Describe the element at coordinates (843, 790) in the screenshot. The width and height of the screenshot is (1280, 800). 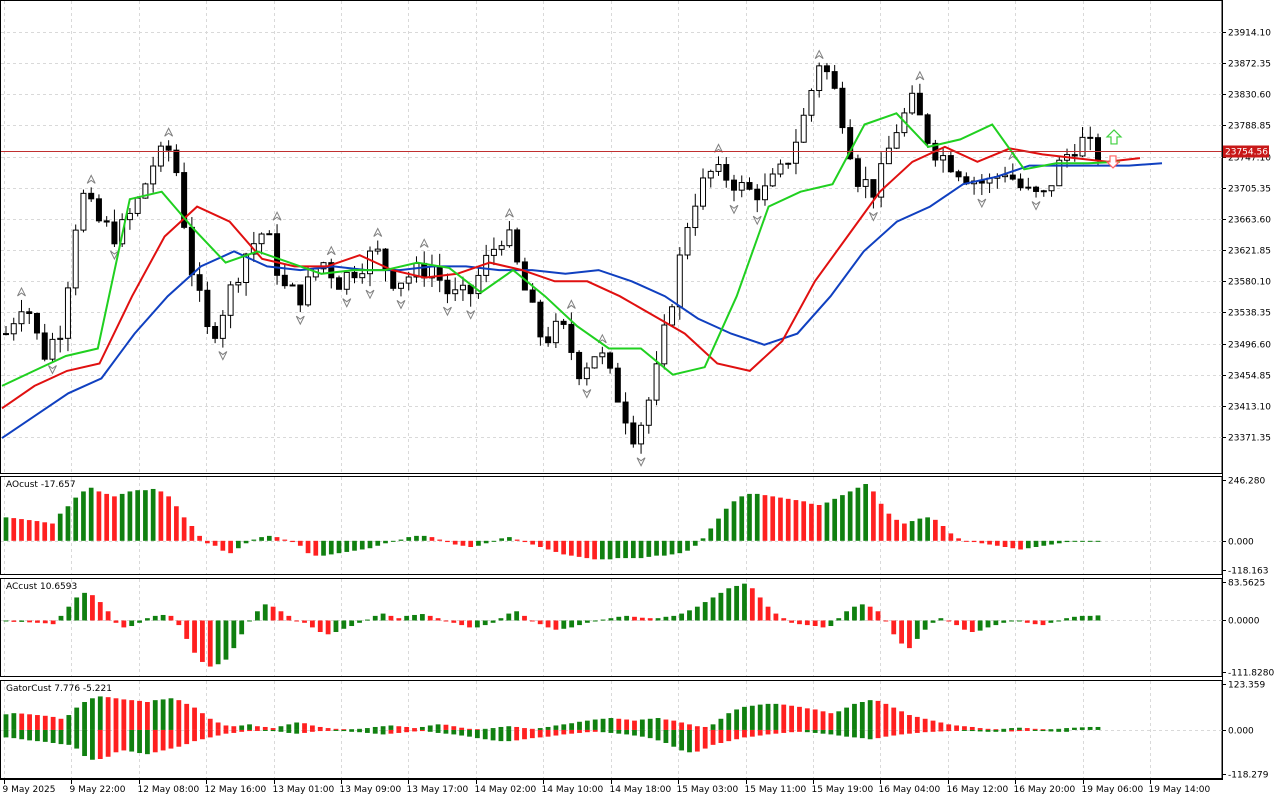
I see `time-label: 15 May 19:00` at that location.